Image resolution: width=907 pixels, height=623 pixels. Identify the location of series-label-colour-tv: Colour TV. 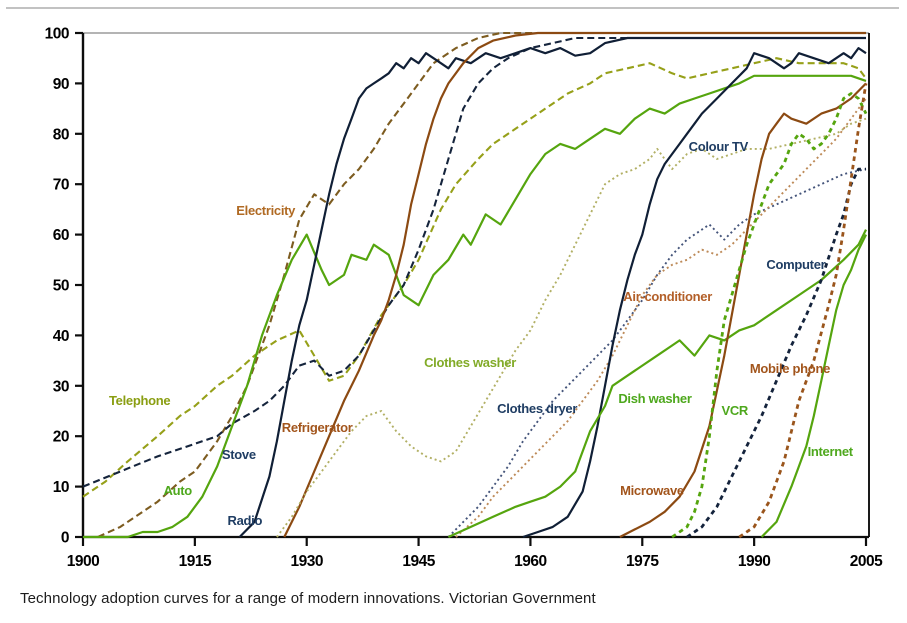
(719, 146).